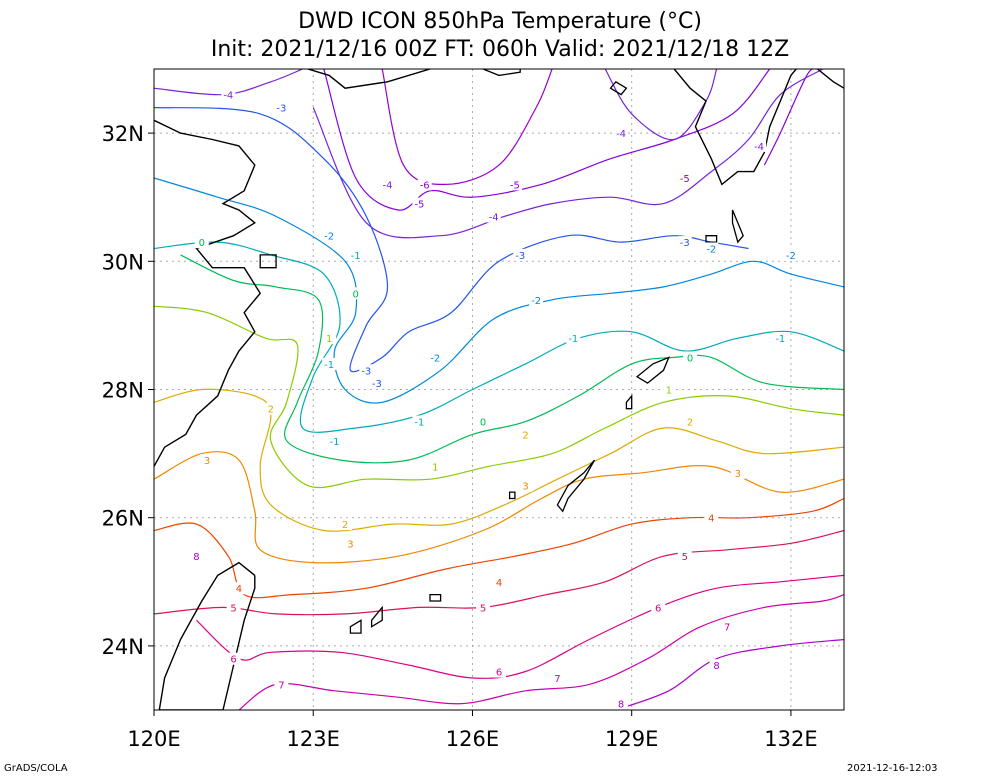  I want to click on tick-label-lat: 26N, so click(123, 519).